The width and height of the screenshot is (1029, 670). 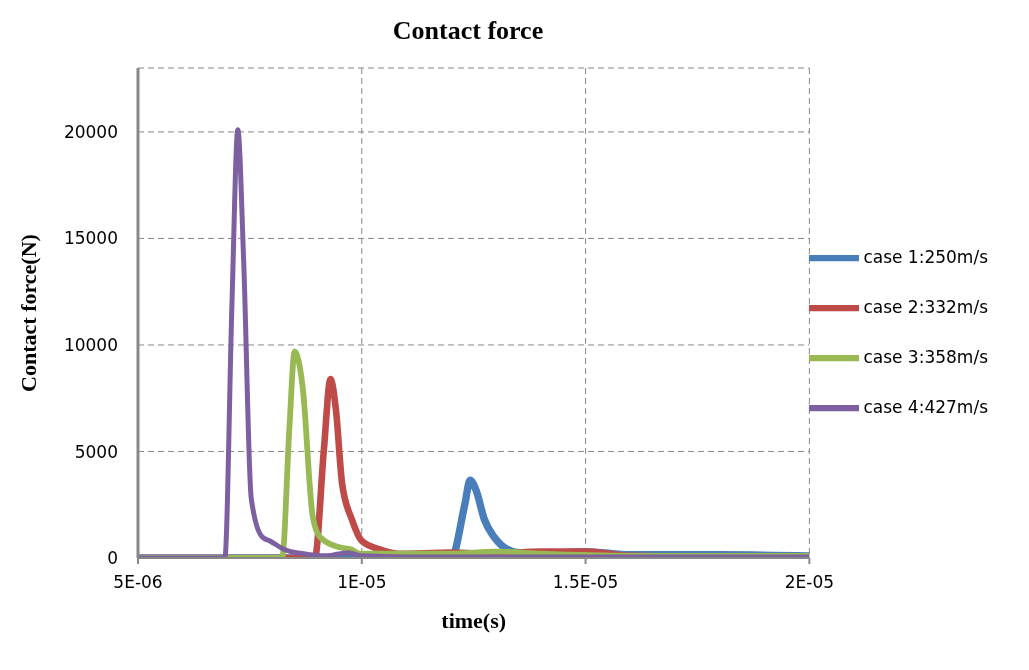 I want to click on y-axis-title: Contact force(N), so click(x=28, y=313).